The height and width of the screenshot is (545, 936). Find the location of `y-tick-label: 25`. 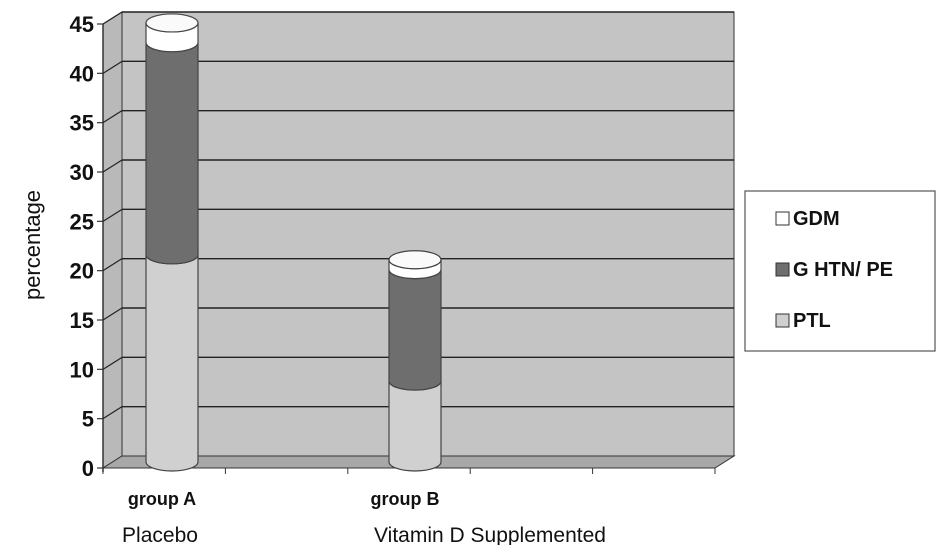

y-tick-label: 25 is located at coordinates (82, 221).